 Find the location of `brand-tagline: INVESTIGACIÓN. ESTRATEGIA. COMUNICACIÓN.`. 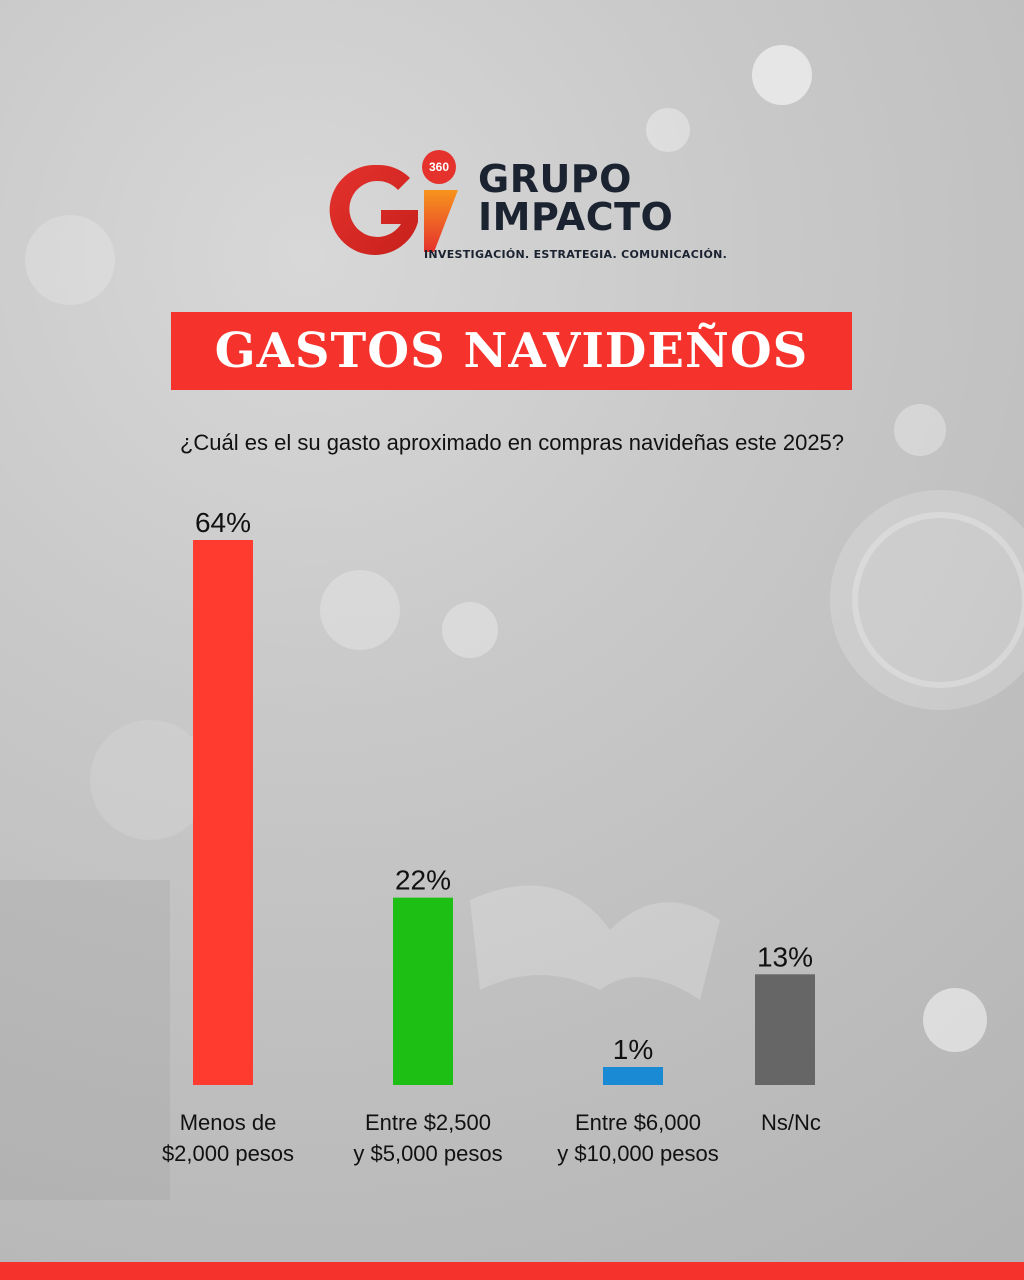

brand-tagline: INVESTIGACIÓN. ESTRATEGIA. COMUNICACIÓN. is located at coordinates (576, 254).